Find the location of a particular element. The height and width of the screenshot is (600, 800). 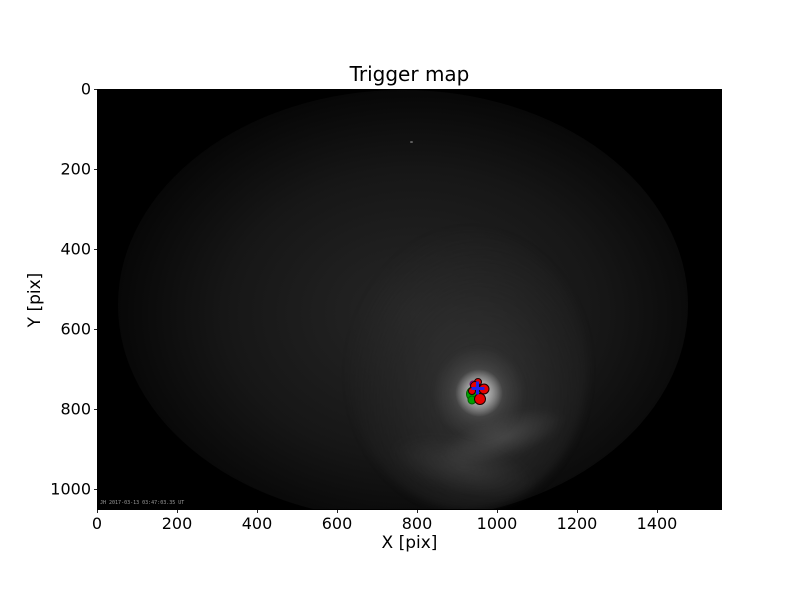

x-tick-label: 400 is located at coordinates (257, 523).